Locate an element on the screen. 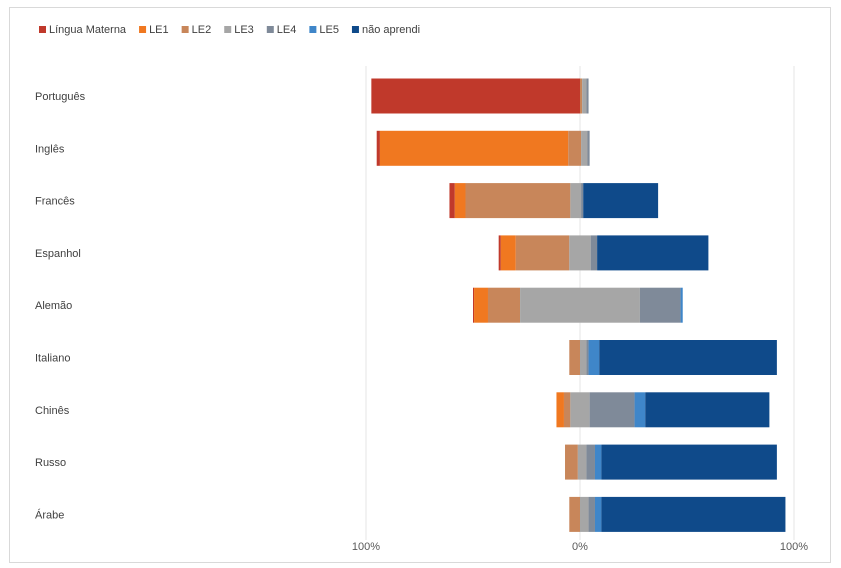 The width and height of the screenshot is (841, 568). x-tick-label: 0% is located at coordinates (580, 547).